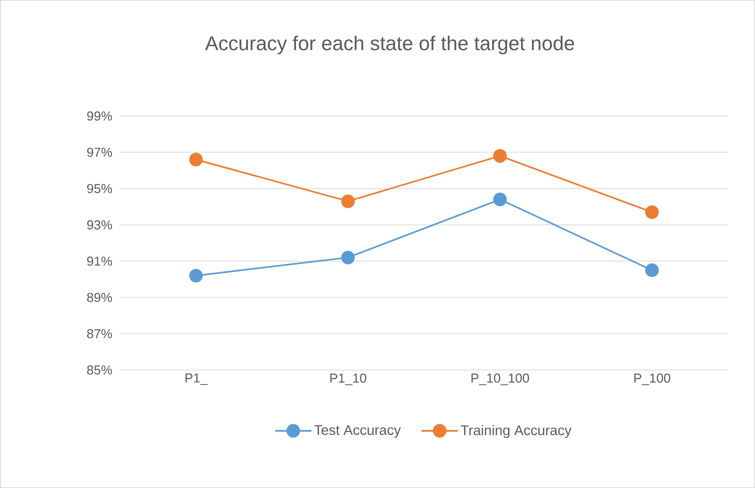 The image size is (755, 488). Describe the element at coordinates (389, 45) in the screenshot. I see `chart-title: Accuracy for each state of the target node` at that location.